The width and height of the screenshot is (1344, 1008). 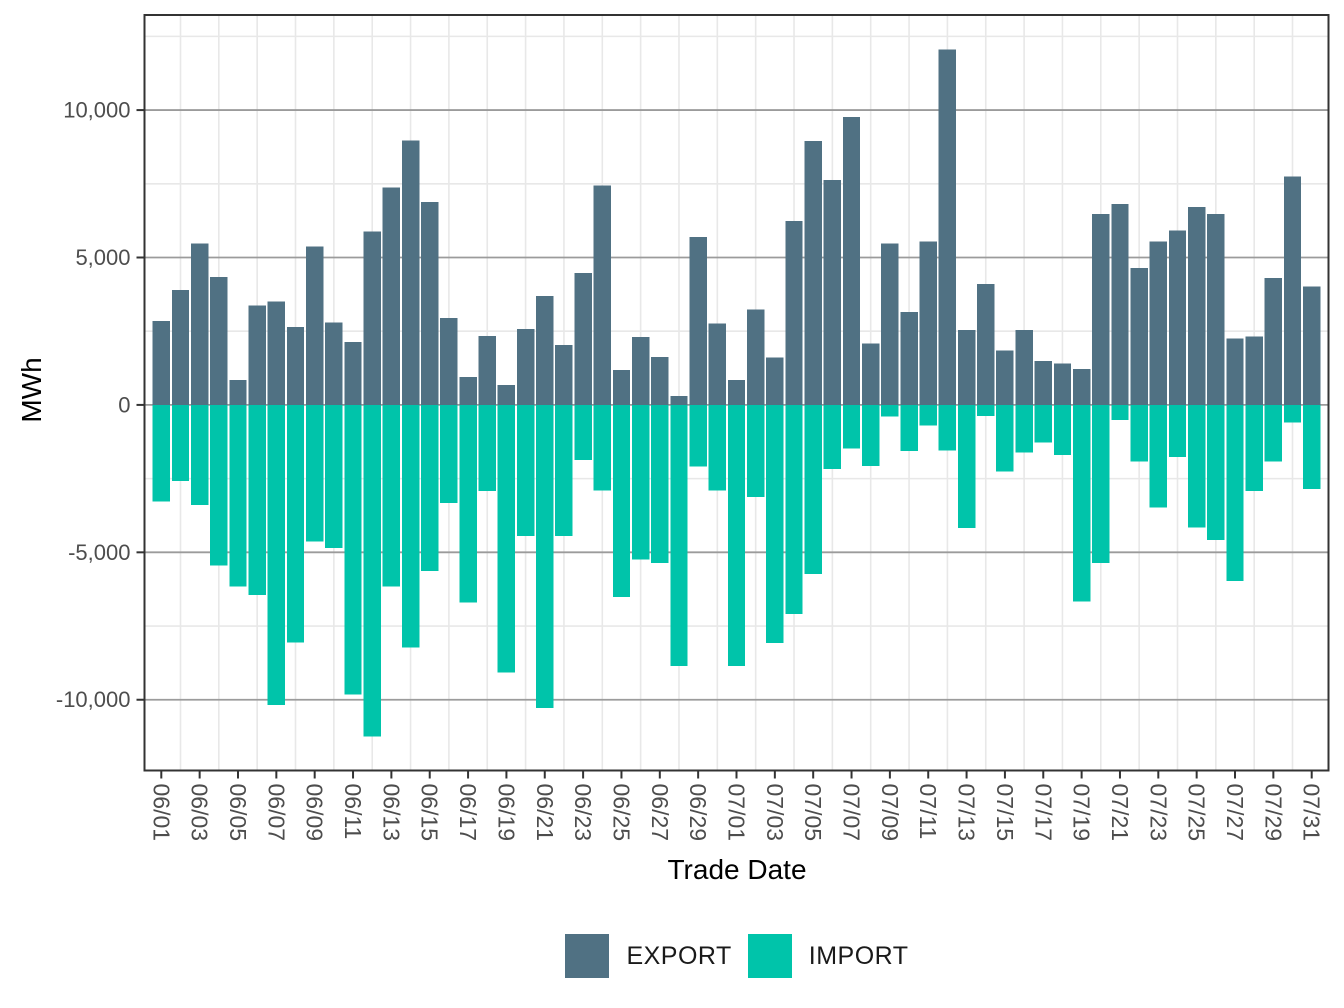 What do you see at coordinates (238, 813) in the screenshot?
I see `x-tick-label: 06/05` at bounding box center [238, 813].